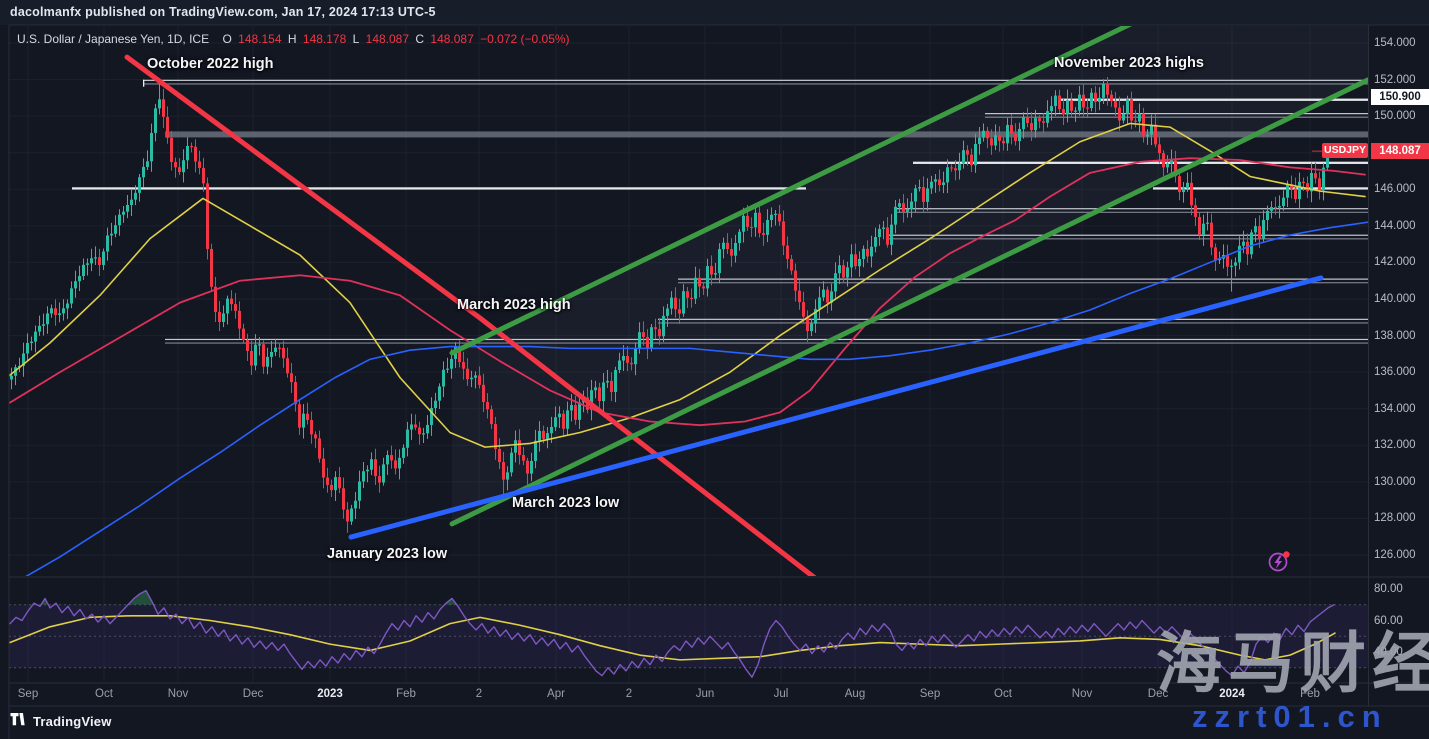 Image resolution: width=1429 pixels, height=739 pixels. What do you see at coordinates (855, 694) in the screenshot?
I see `time-axis-label: Aug` at bounding box center [855, 694].